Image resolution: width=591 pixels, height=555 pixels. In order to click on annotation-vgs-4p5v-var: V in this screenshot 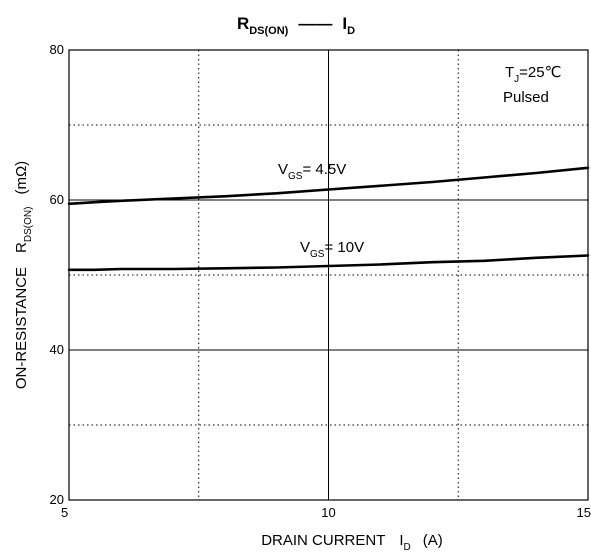, I will do `click(283, 169)`.